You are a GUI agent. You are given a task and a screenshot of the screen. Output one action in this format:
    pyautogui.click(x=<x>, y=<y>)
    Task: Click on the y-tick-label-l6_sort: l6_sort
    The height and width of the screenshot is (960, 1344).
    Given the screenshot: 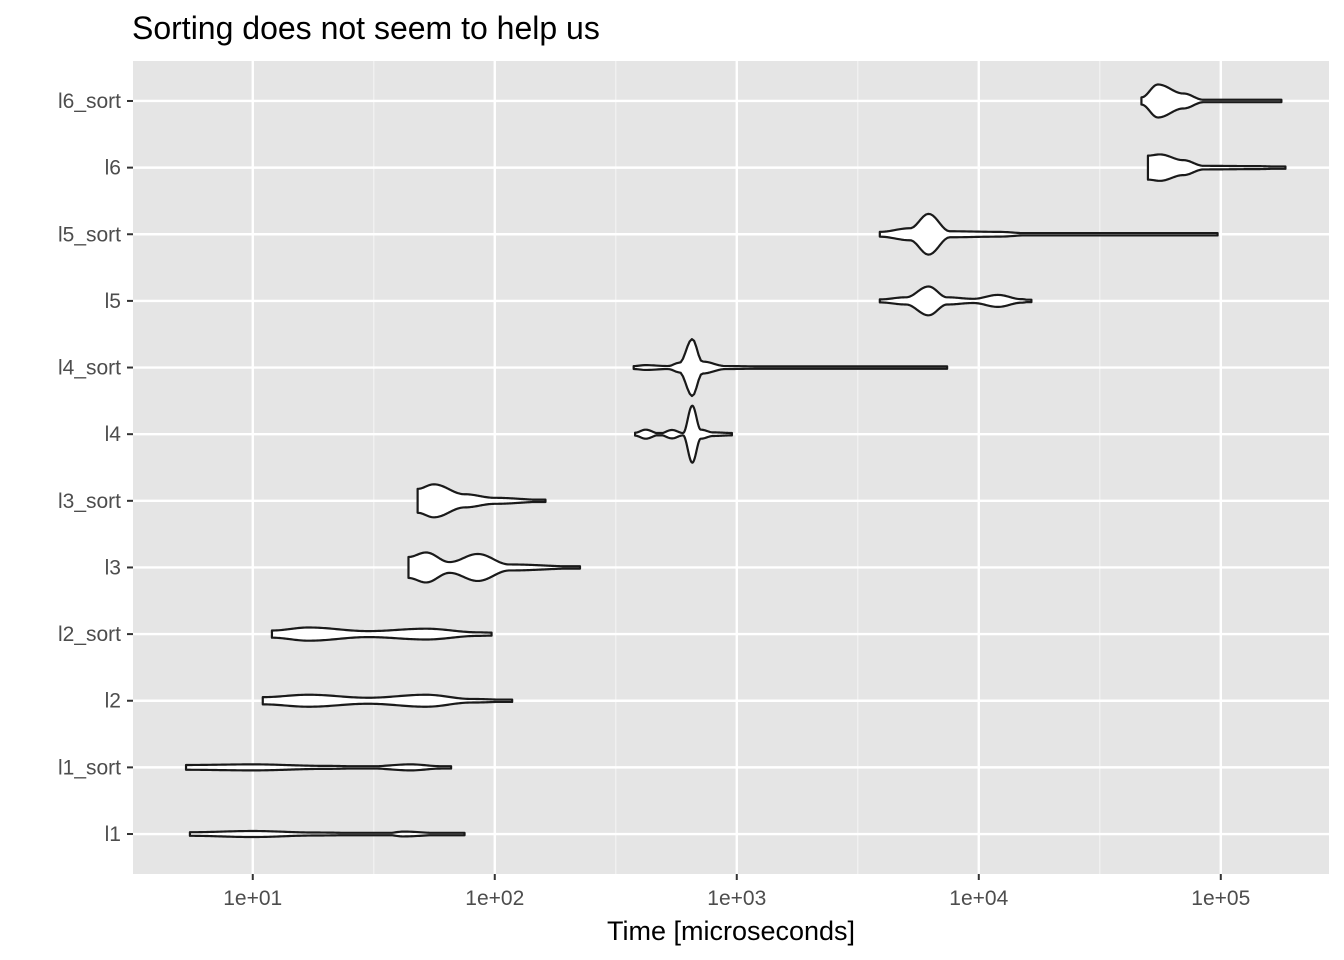 What is the action you would take?
    pyautogui.click(x=89, y=101)
    